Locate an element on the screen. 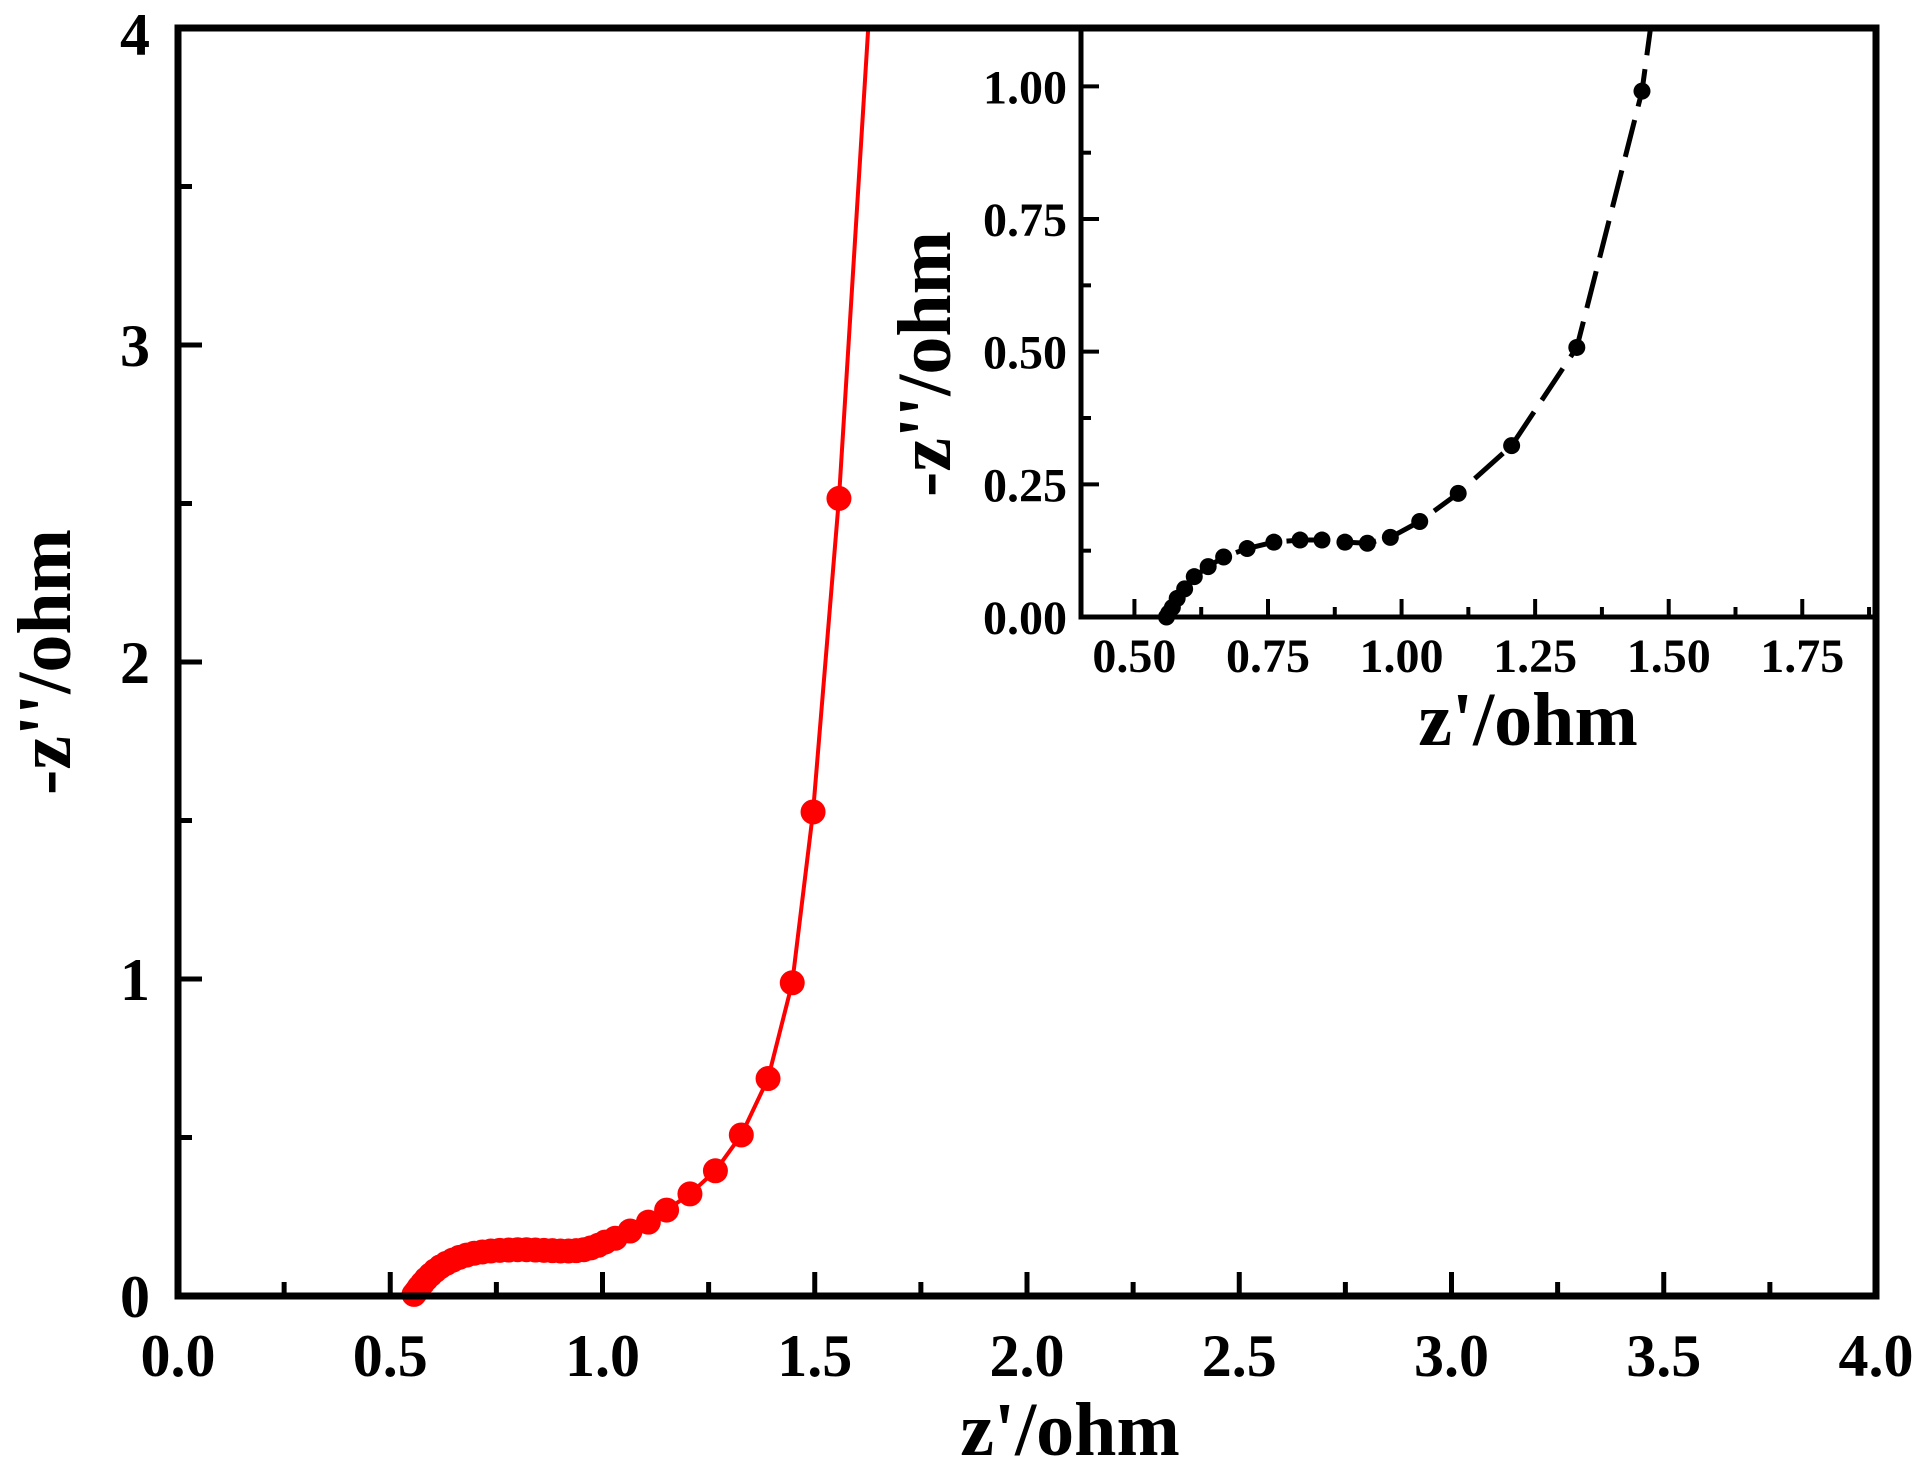  main-x-tick-label: 0.0 is located at coordinates (178, 1356).